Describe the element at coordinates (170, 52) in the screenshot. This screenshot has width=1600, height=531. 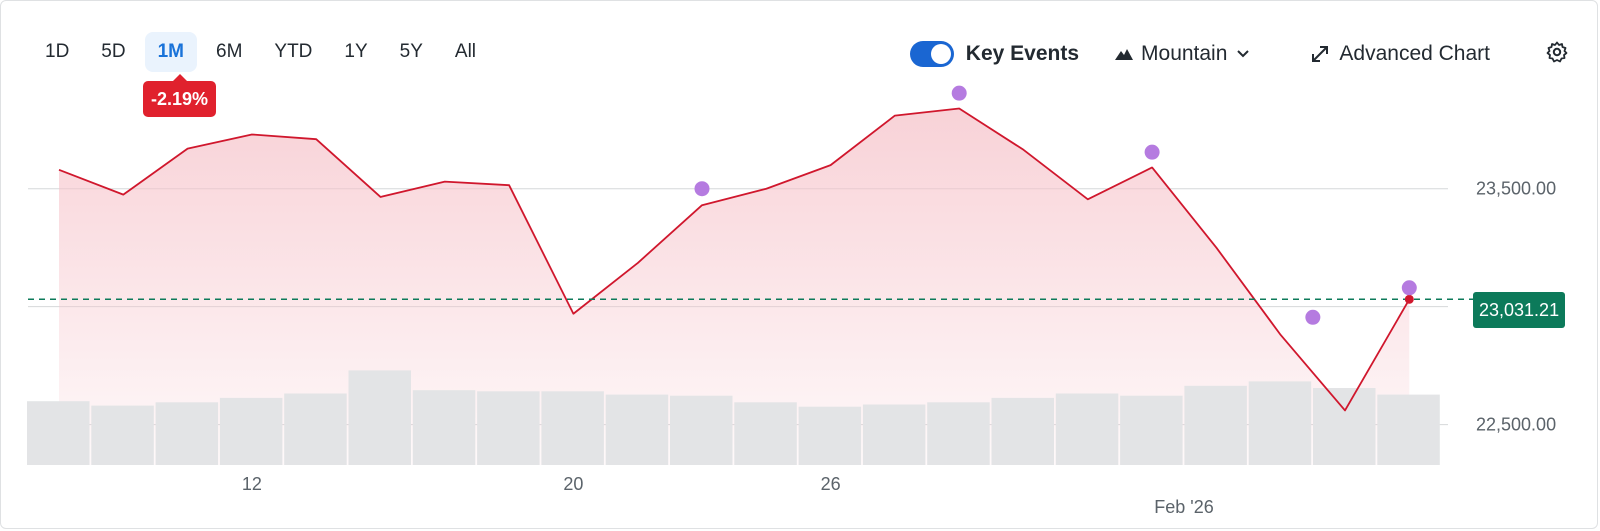
I see `range-1m: 1M` at that location.